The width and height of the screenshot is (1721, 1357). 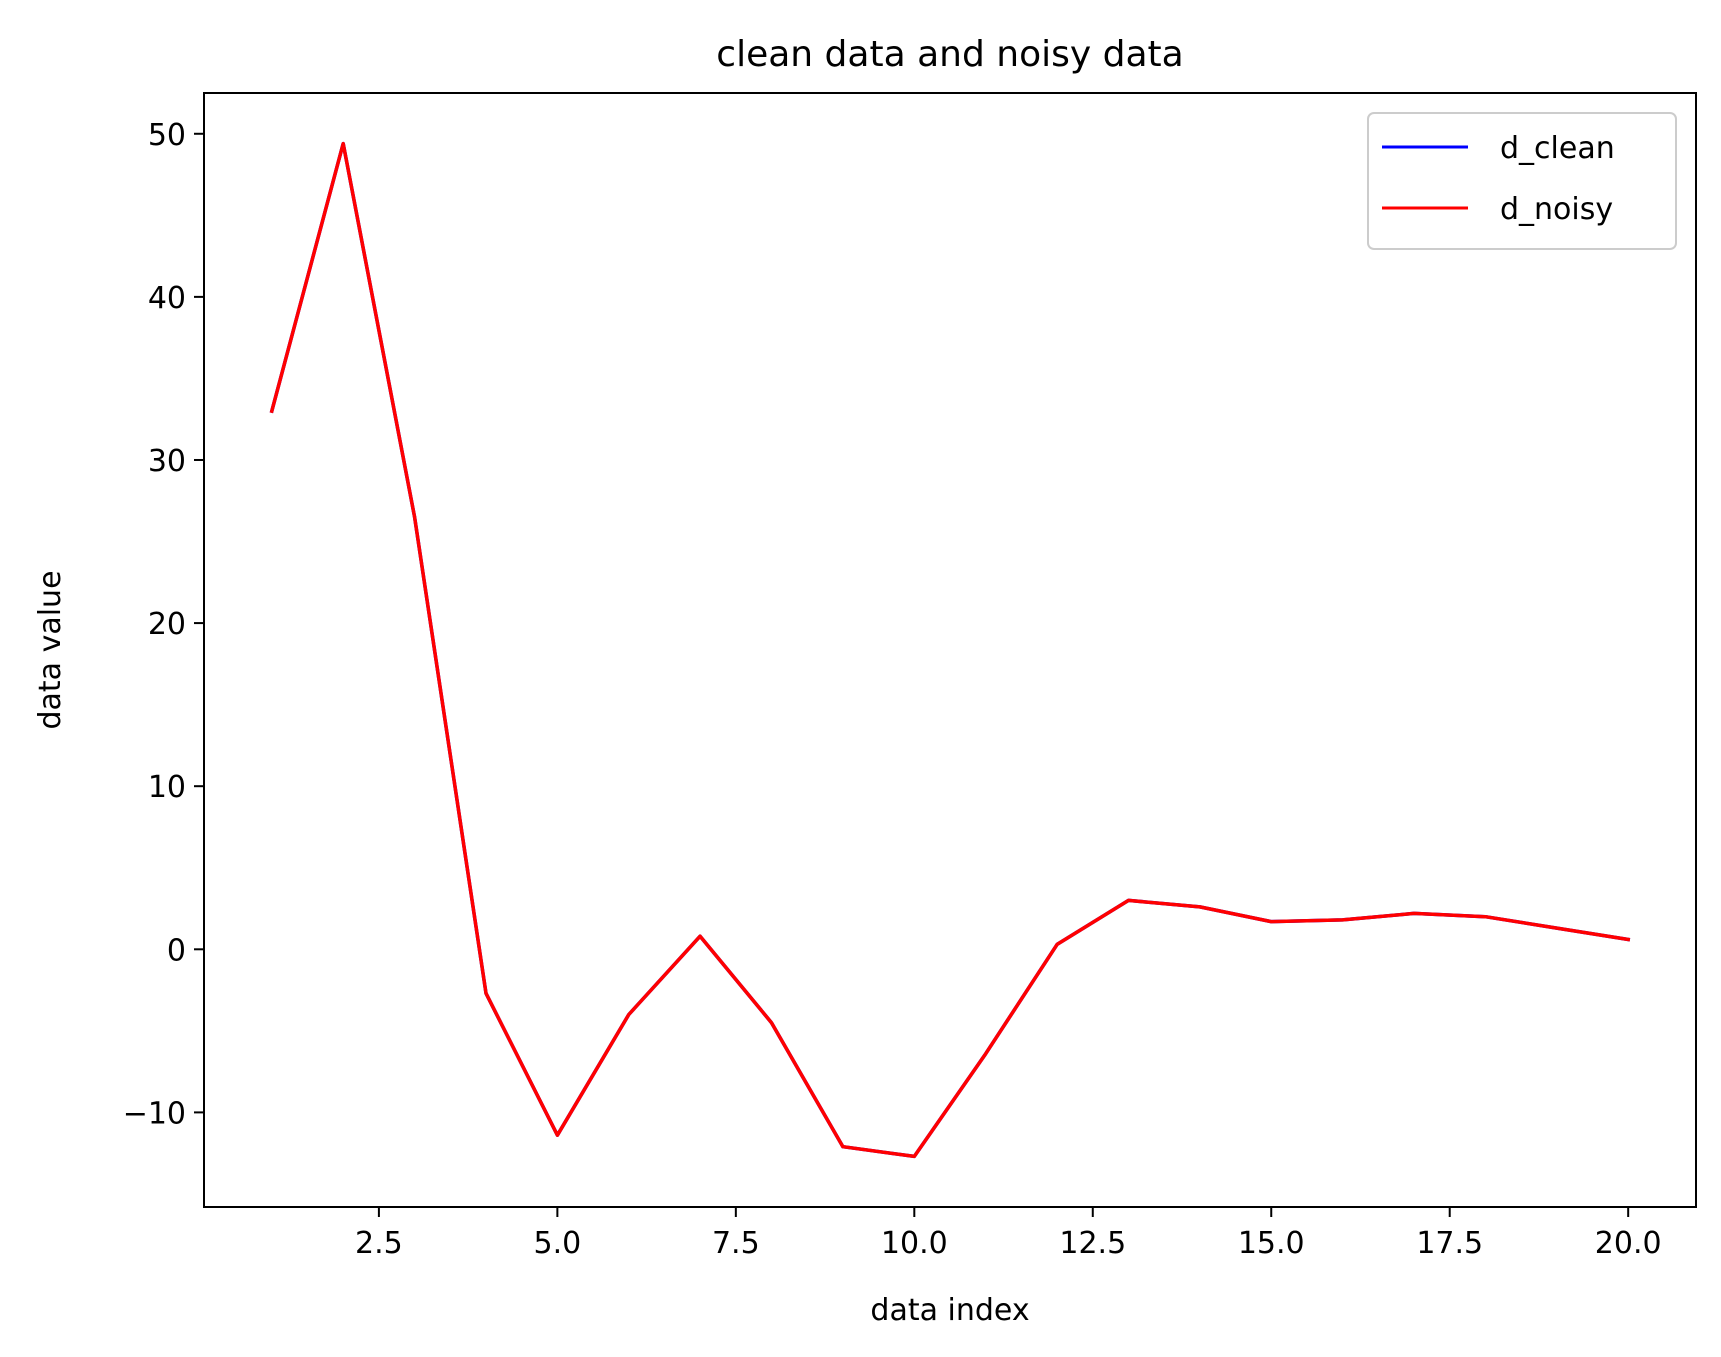 What do you see at coordinates (949, 54) in the screenshot?
I see `chart-title: clean data and noisy data` at bounding box center [949, 54].